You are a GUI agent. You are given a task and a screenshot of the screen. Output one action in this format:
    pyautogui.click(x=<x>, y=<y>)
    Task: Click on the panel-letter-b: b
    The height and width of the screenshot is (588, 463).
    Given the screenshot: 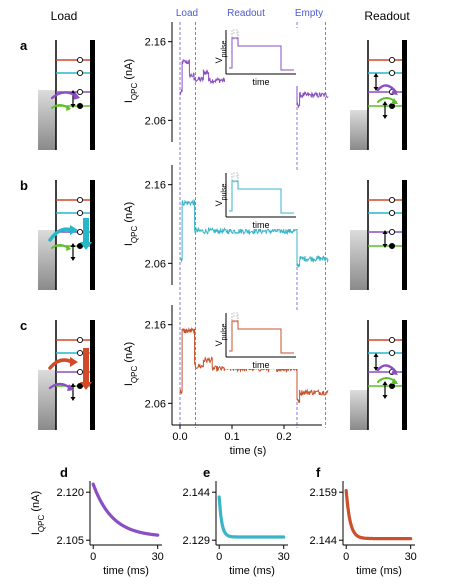 What is the action you would take?
    pyautogui.click(x=24, y=185)
    